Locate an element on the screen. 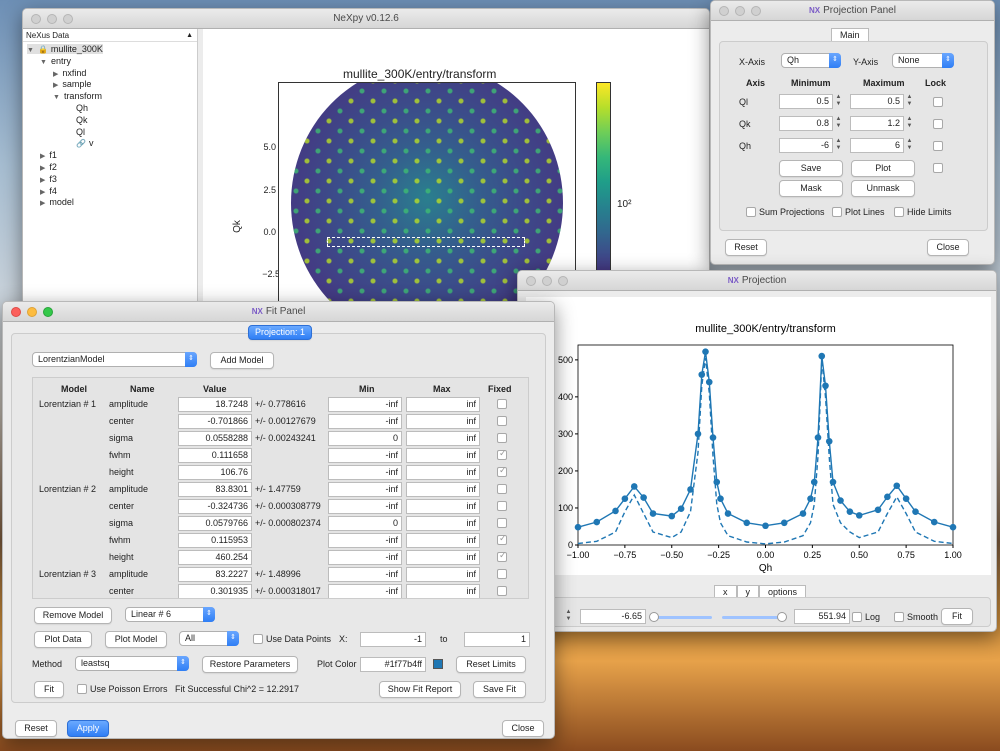 The height and width of the screenshot is (751, 1000). model-choice-select: Linear # 6 ⇕ is located at coordinates (170, 614).